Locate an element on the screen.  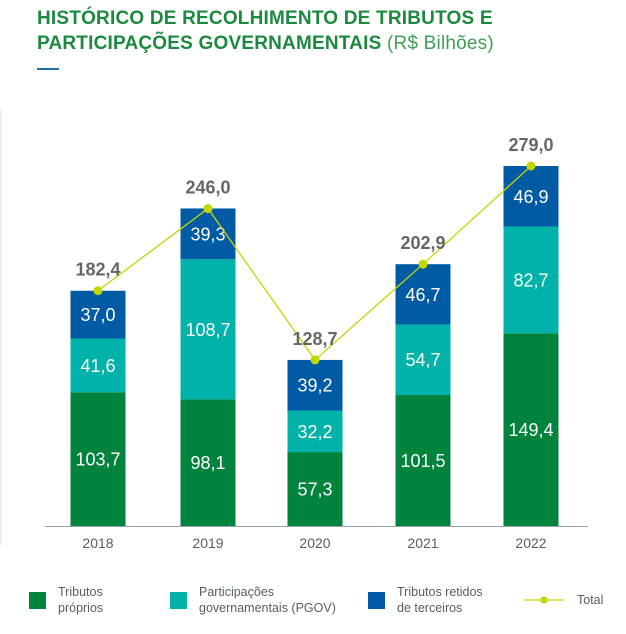
legend-total-line-icon is located at coordinates (544, 600).